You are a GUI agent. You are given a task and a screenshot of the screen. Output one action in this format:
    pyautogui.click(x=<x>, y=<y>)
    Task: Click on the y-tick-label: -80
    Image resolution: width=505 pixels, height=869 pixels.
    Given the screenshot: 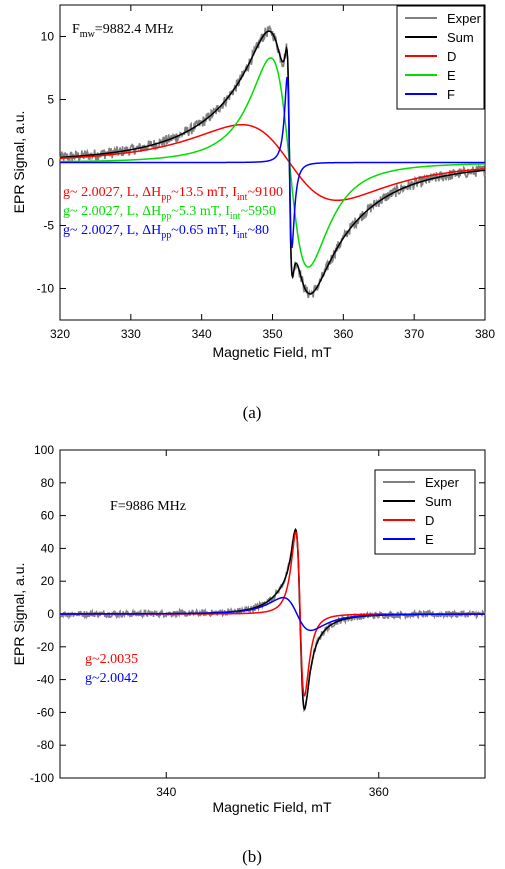 What is the action you would take?
    pyautogui.click(x=46, y=745)
    